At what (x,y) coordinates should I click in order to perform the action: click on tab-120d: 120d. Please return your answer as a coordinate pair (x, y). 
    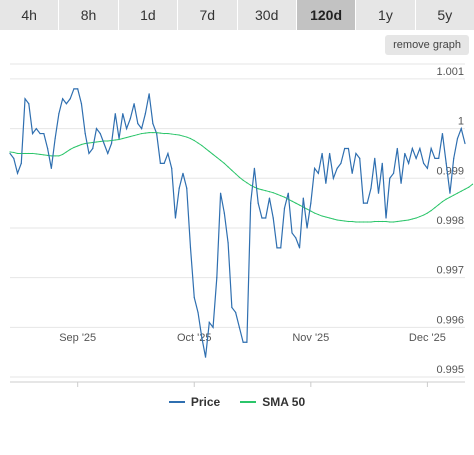
    Looking at the image, I should click on (326, 15).